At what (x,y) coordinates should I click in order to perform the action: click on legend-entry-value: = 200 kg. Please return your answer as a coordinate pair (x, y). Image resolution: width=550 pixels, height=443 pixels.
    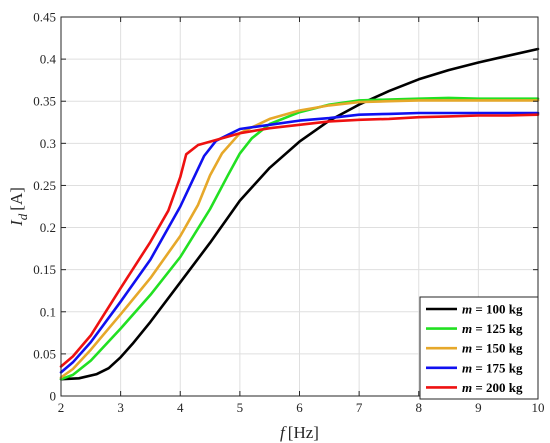
    Looking at the image, I should click on (497, 387).